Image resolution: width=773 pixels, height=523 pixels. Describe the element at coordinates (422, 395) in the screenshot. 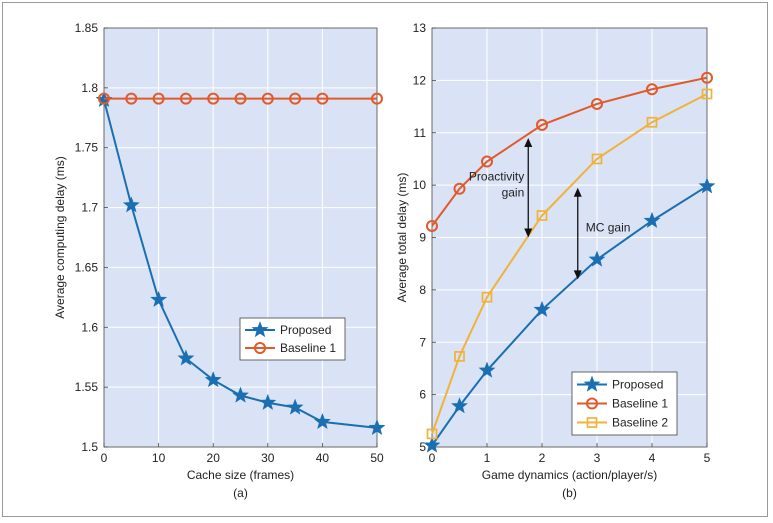

I see `panel-b-y-tick-label: 6` at that location.